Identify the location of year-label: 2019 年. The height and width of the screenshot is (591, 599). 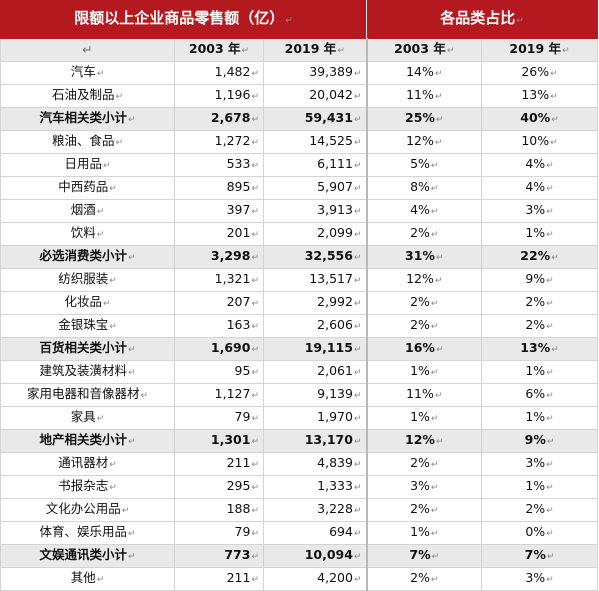
(310, 48).